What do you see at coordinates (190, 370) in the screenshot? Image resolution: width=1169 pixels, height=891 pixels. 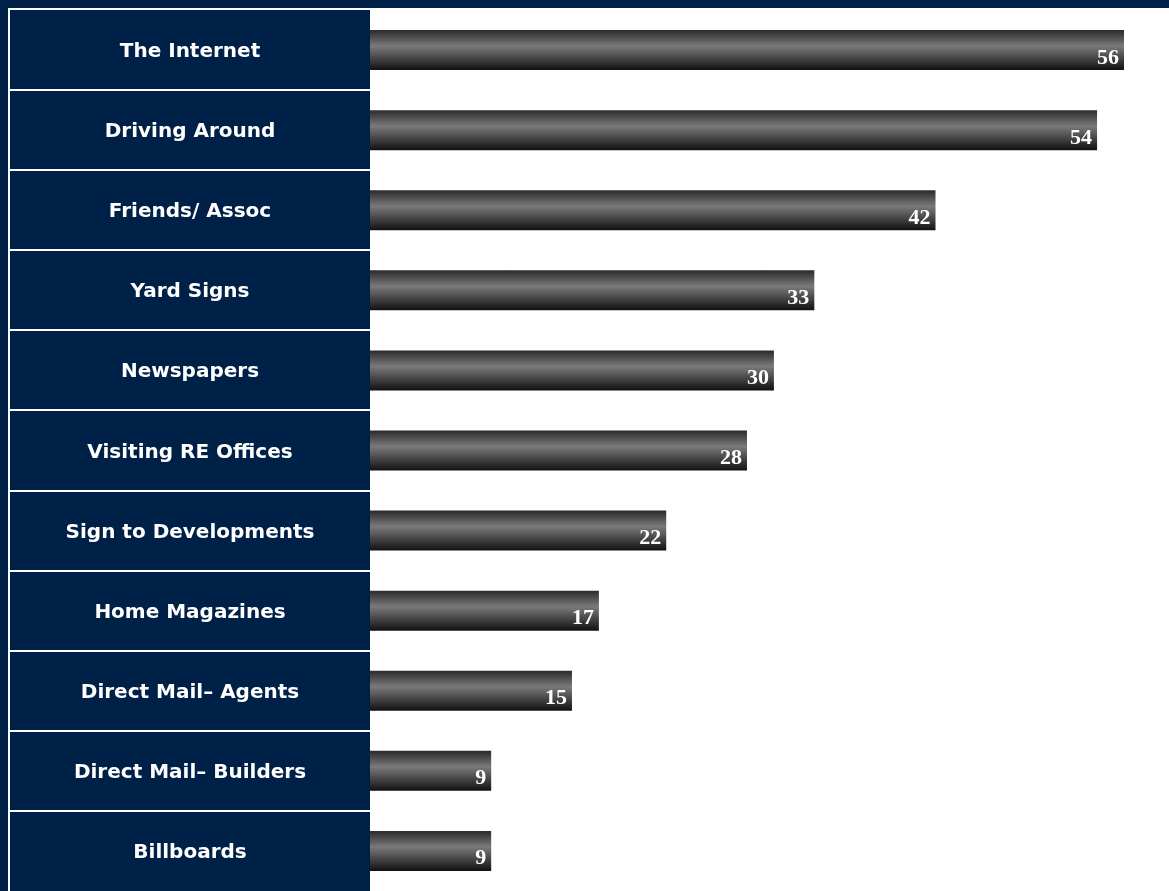 I see `y-tick-label: Newspapers` at bounding box center [190, 370].